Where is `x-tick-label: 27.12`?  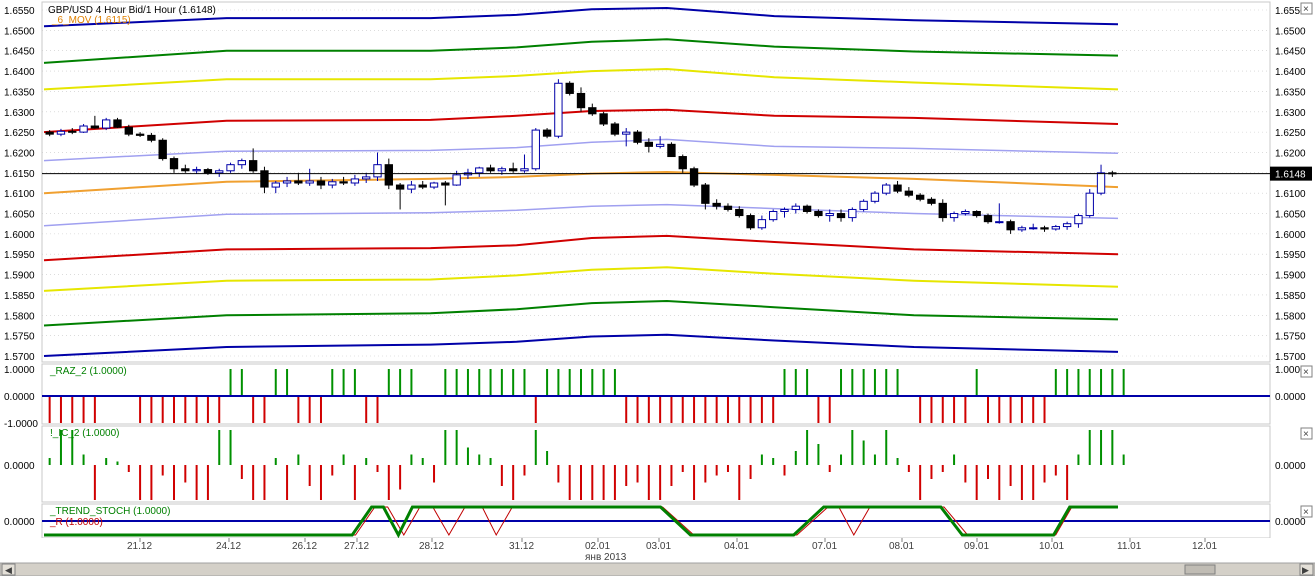 x-tick-label: 27.12 is located at coordinates (356, 546).